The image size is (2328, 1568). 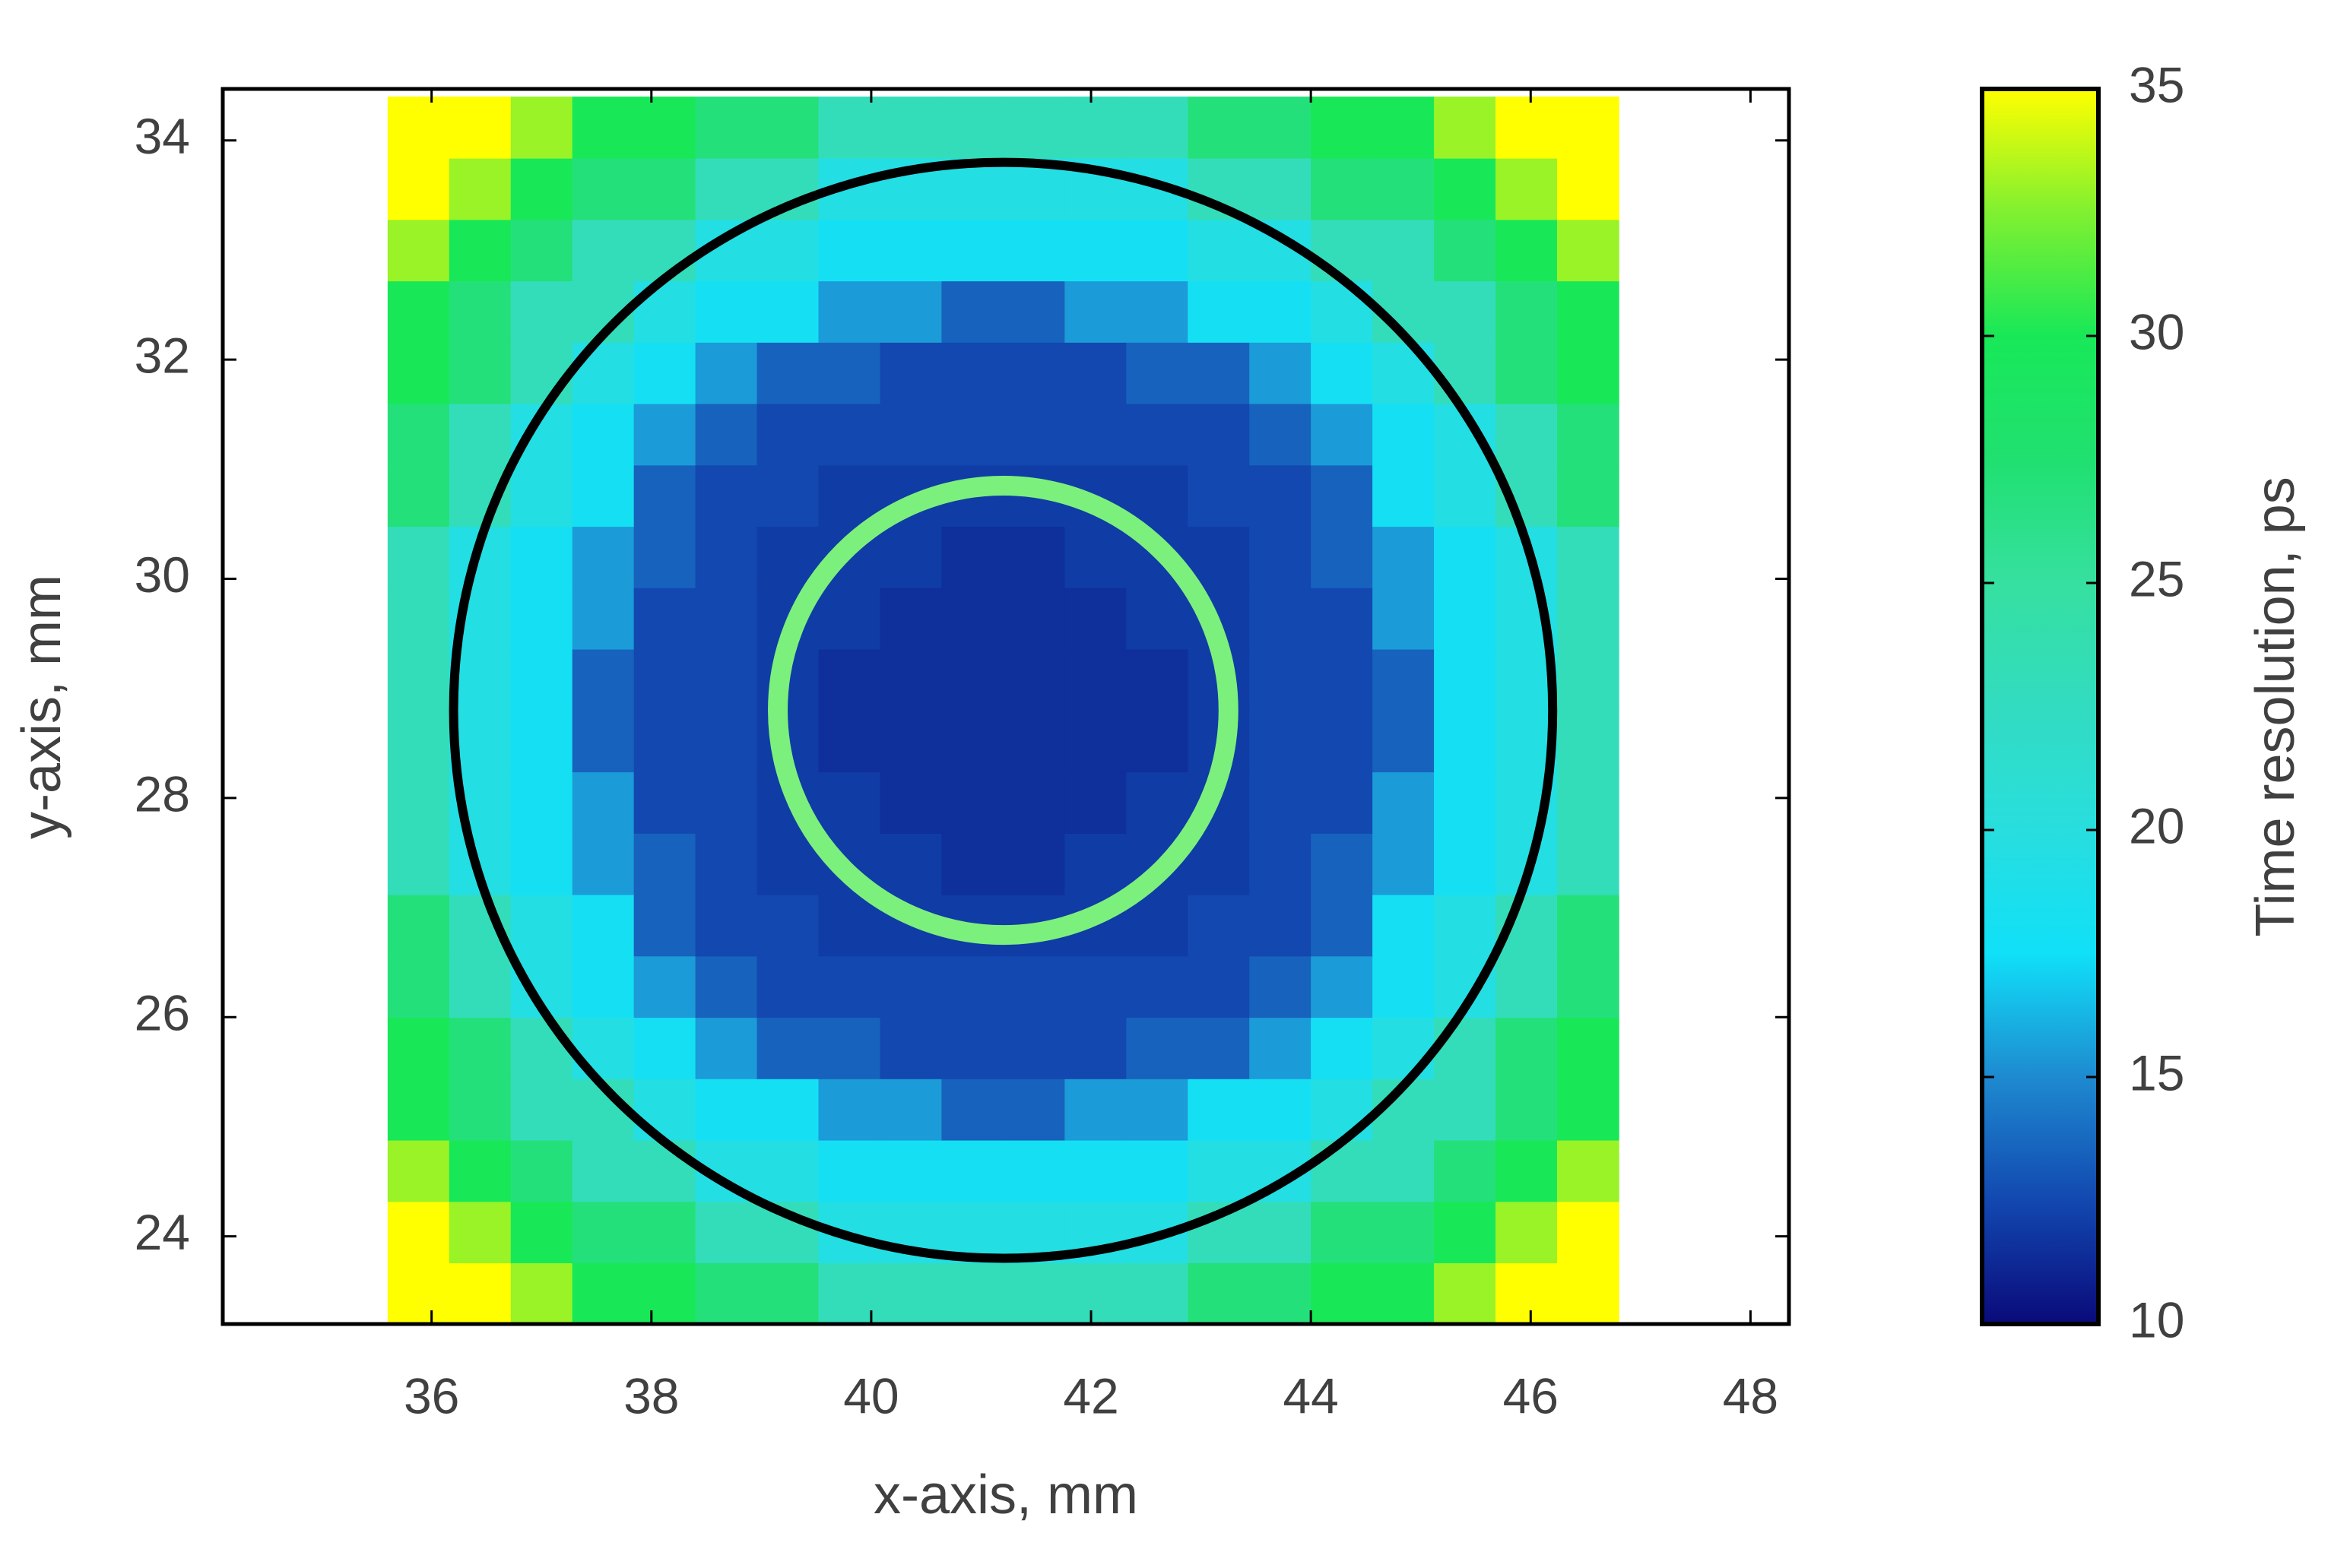 What do you see at coordinates (2156, 84) in the screenshot?
I see `colorbar-tick-label: 35` at bounding box center [2156, 84].